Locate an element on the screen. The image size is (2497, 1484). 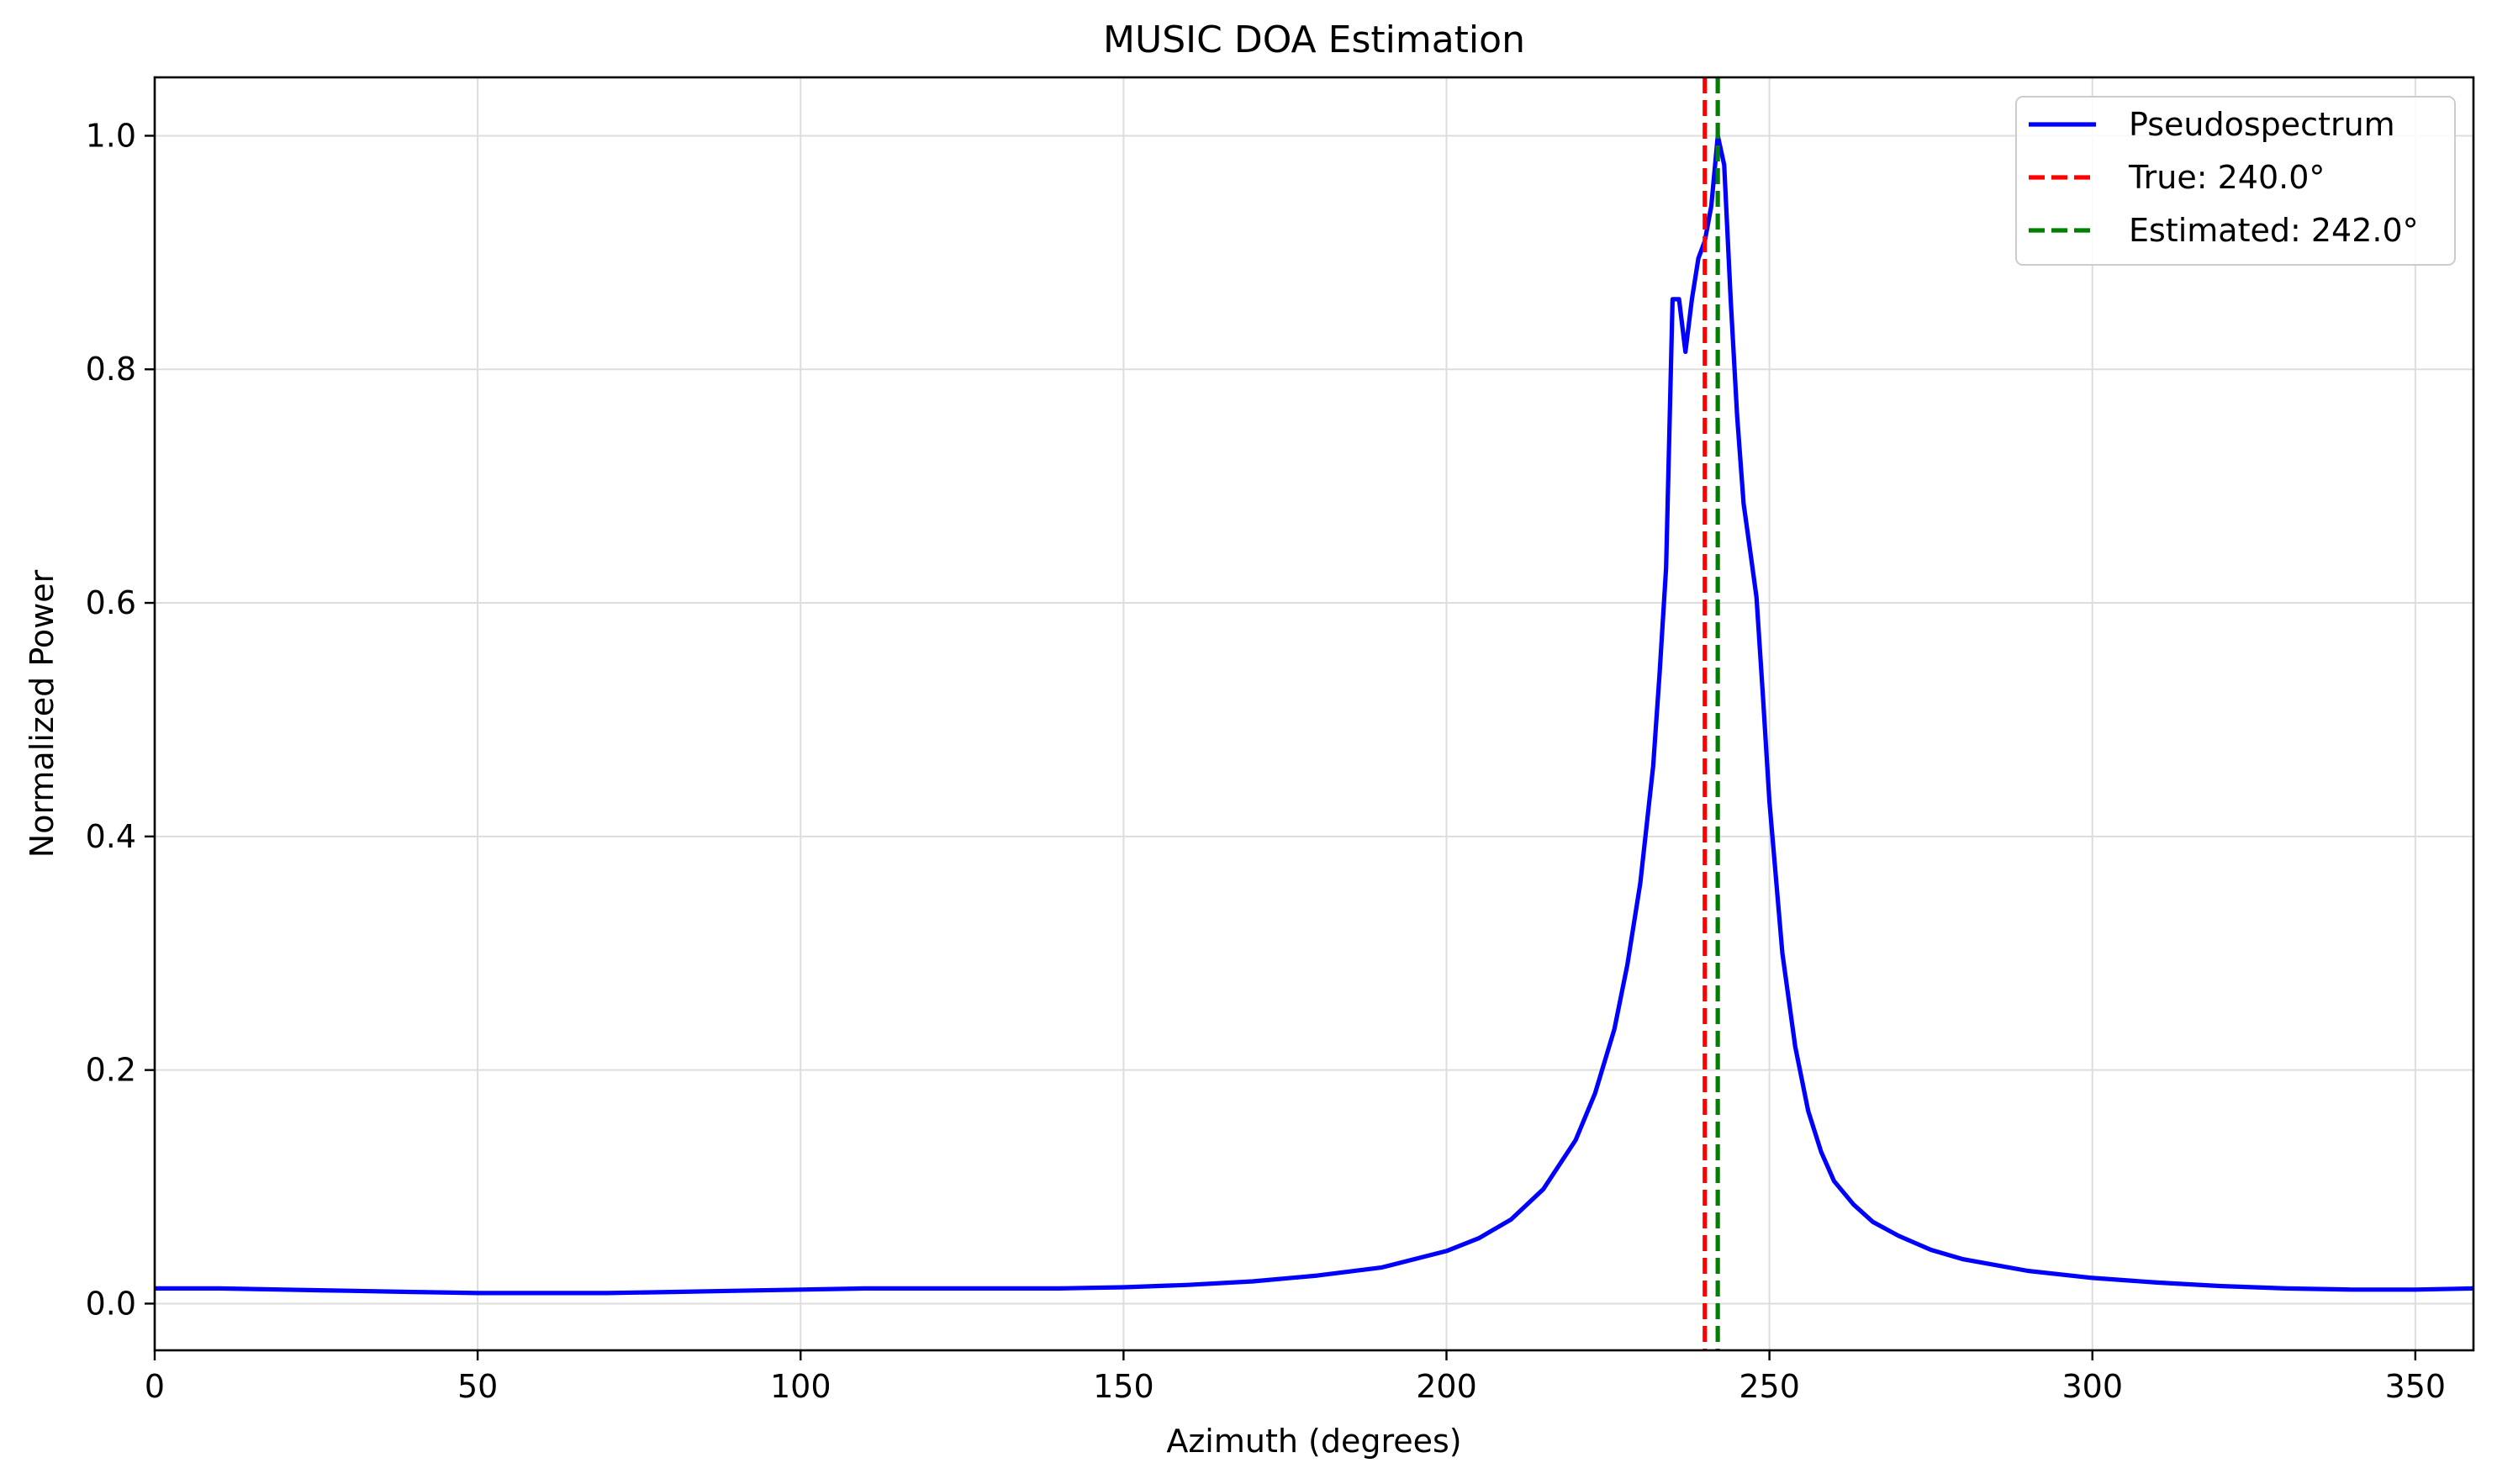
y-tick-label: 0.2 is located at coordinates (111, 1070).